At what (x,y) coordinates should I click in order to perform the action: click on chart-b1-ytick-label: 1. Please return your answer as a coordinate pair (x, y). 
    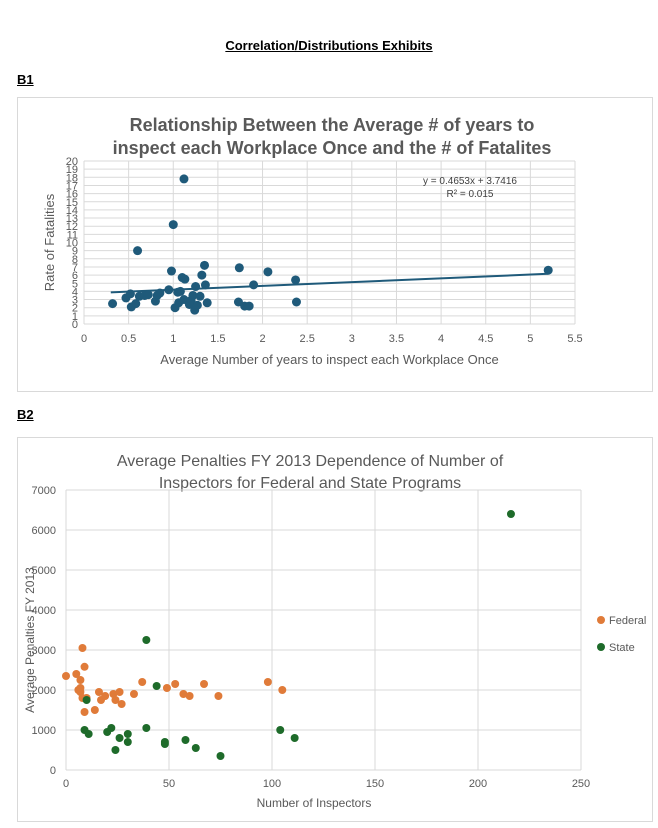
    Looking at the image, I should click on (75, 317).